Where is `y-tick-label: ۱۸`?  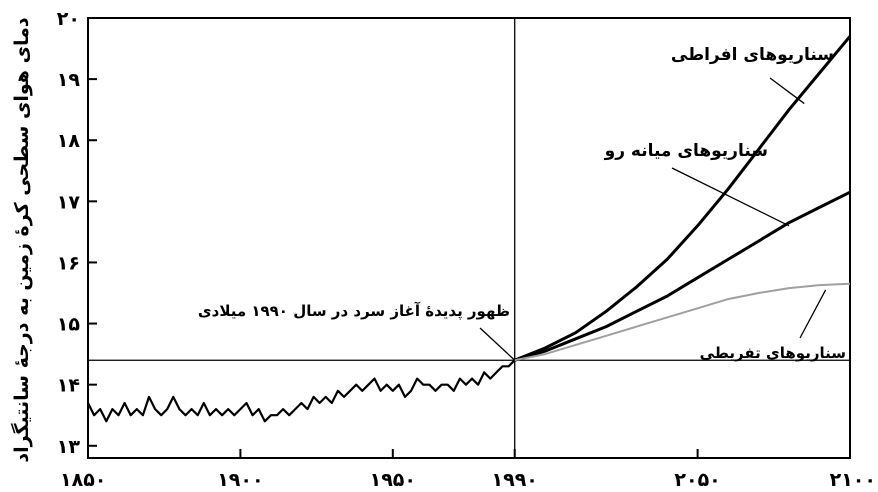 y-tick-label: ۱۸ is located at coordinates (69, 141).